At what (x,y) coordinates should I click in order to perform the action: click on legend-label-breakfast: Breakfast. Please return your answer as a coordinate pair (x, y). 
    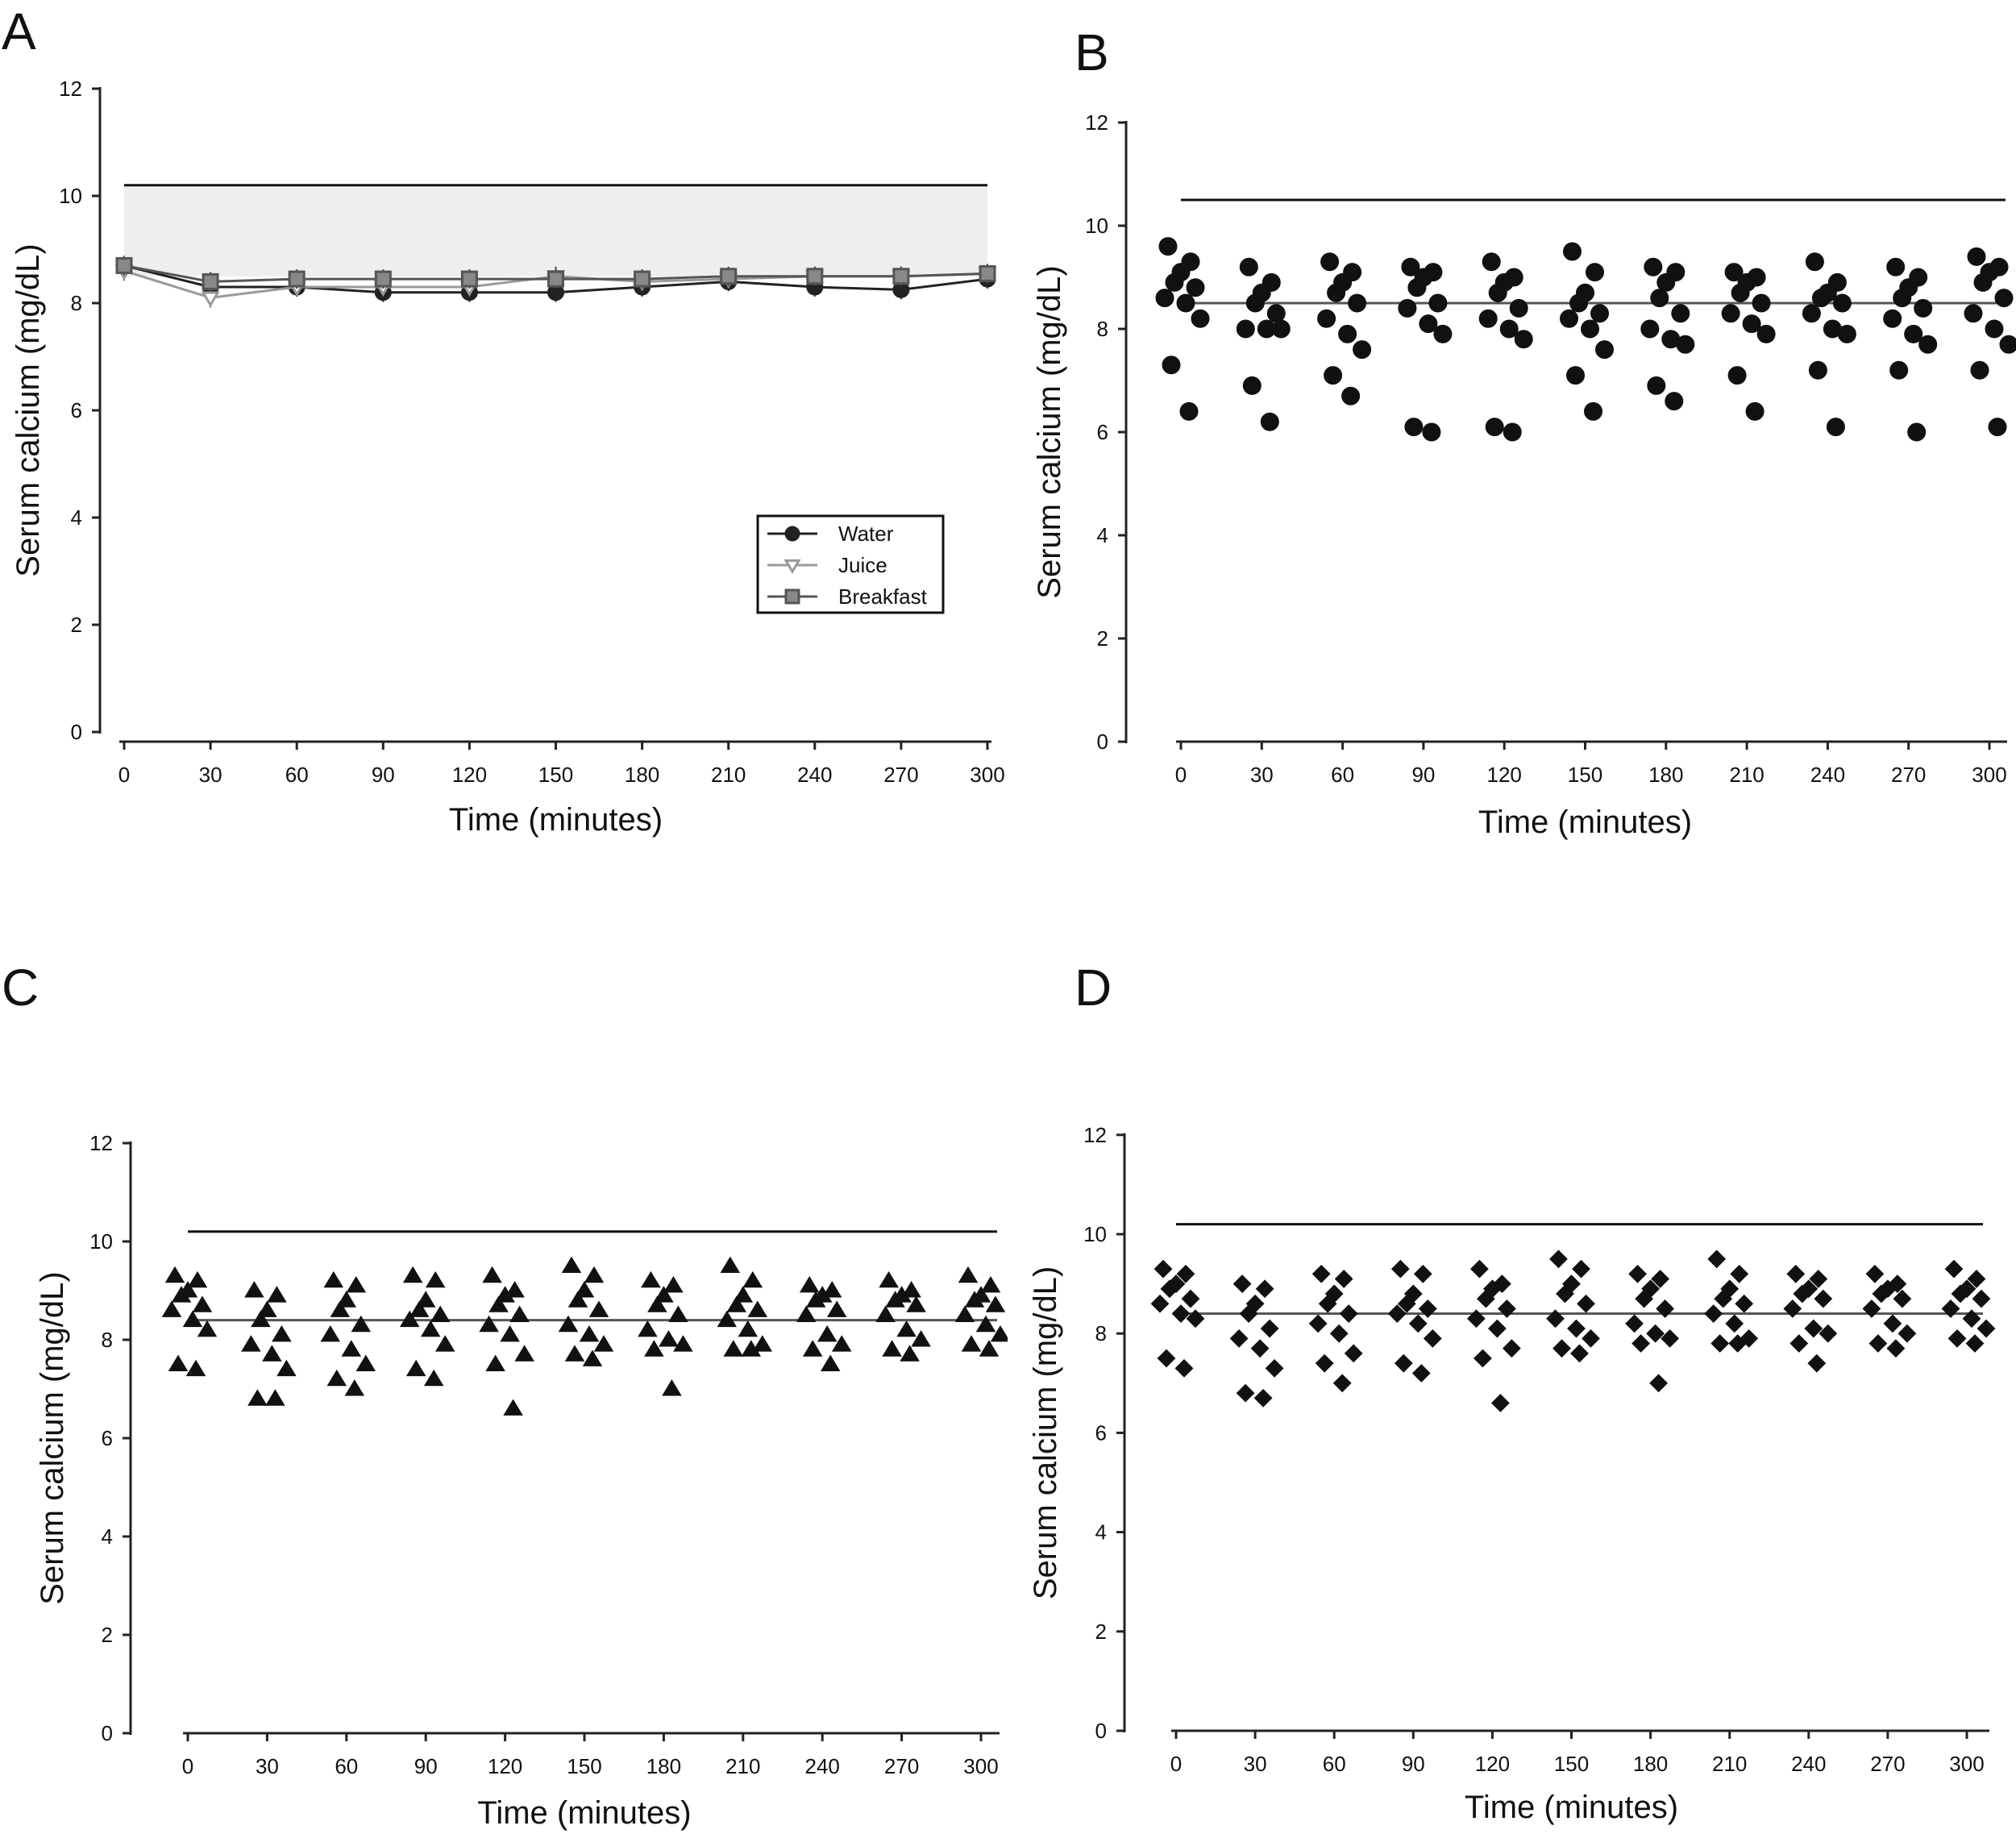
    Looking at the image, I should click on (883, 596).